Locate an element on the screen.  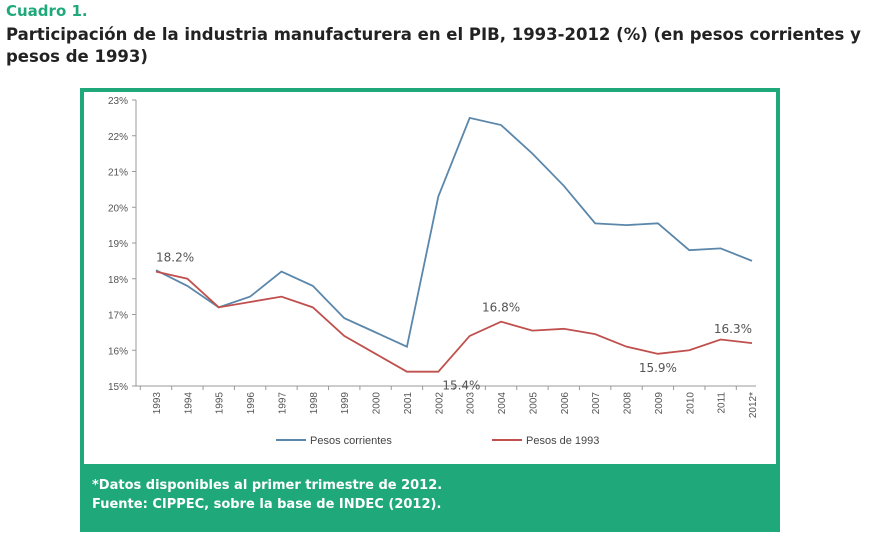
x-tick-label: 2000 is located at coordinates (377, 403).